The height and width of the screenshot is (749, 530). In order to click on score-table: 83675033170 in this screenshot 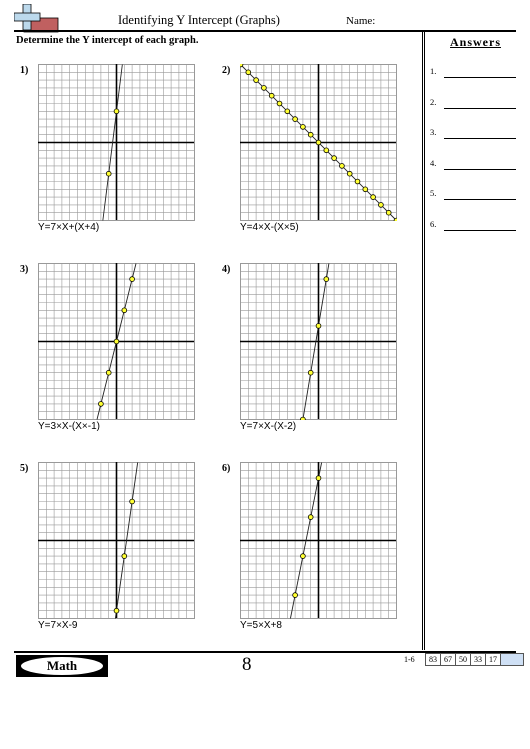, I will do `click(474, 659)`.